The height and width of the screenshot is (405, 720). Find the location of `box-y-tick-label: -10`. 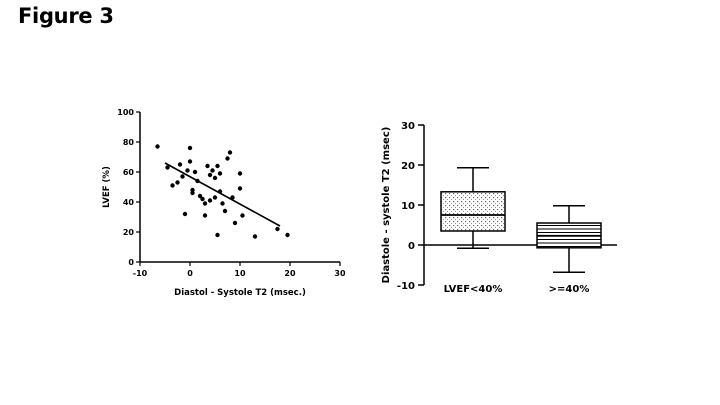

box-y-tick-label: -10 is located at coordinates (406, 286).